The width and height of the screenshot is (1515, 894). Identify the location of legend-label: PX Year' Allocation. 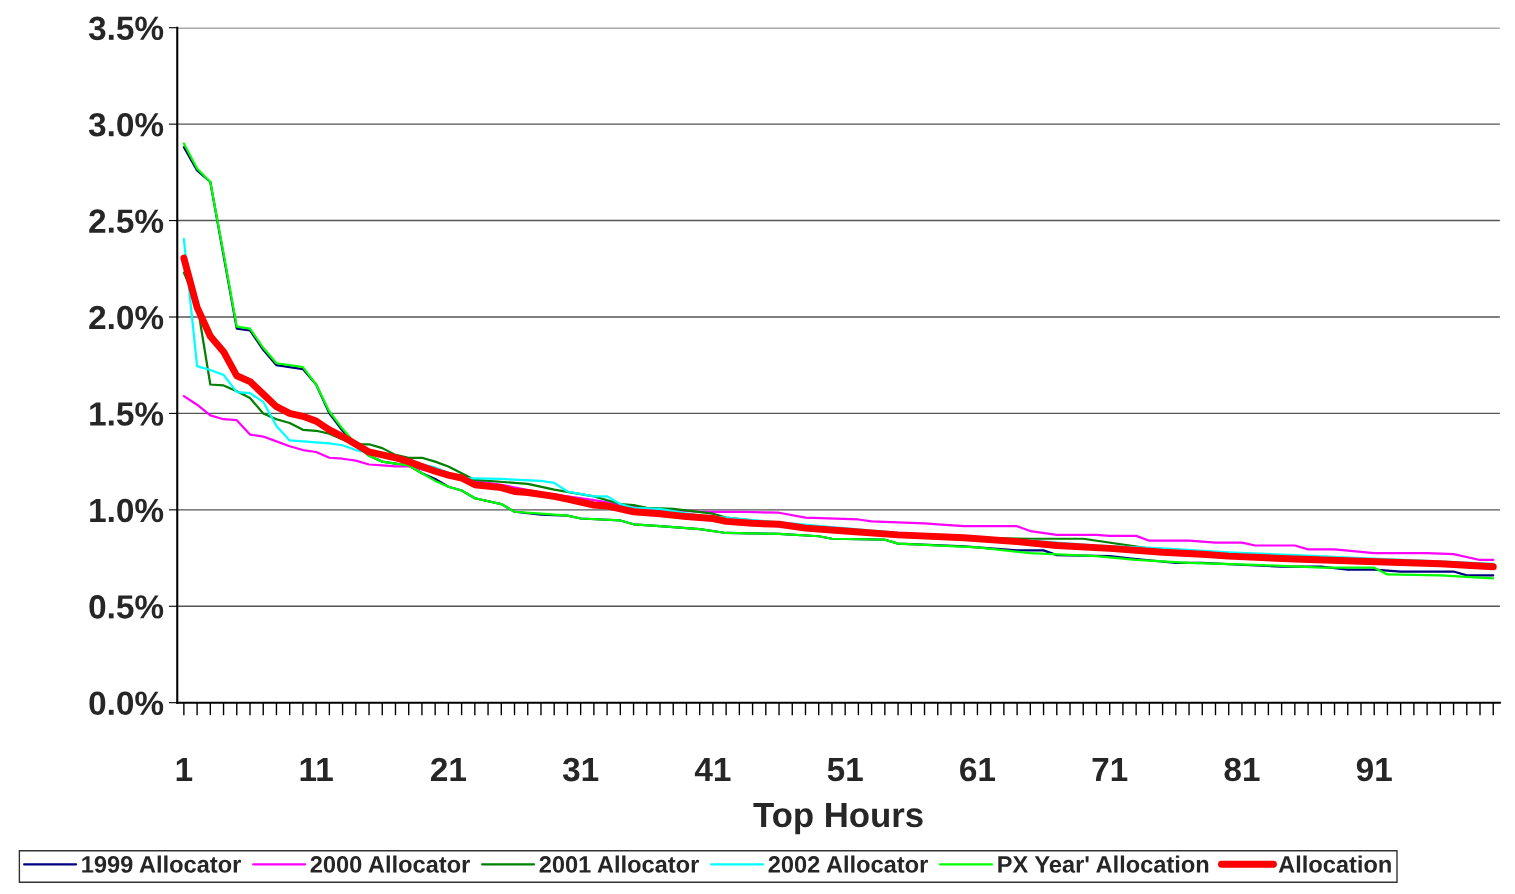
(1103, 864).